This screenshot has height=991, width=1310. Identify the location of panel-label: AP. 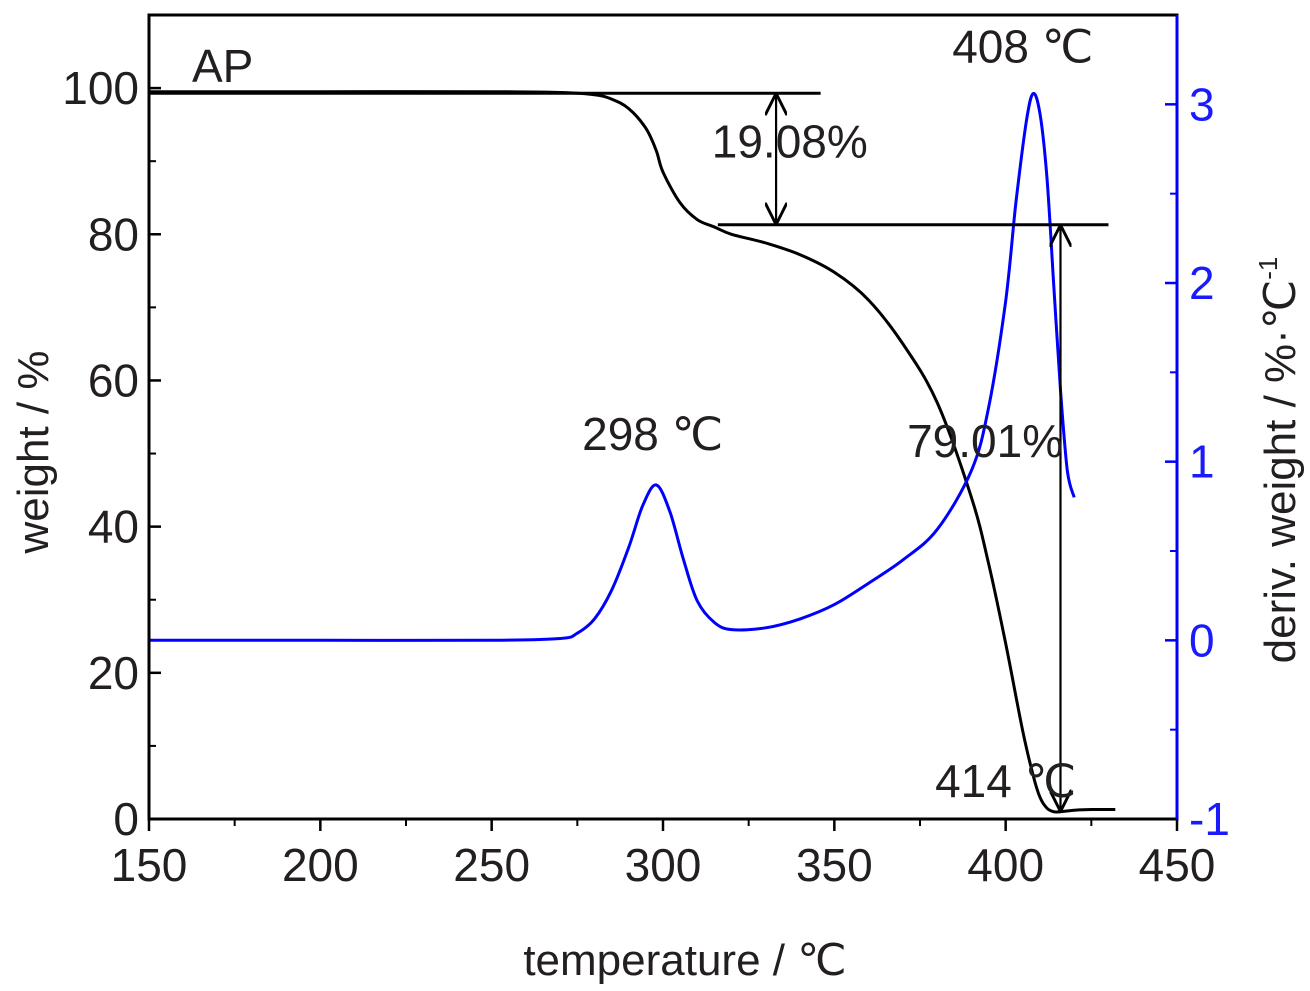
(222, 66).